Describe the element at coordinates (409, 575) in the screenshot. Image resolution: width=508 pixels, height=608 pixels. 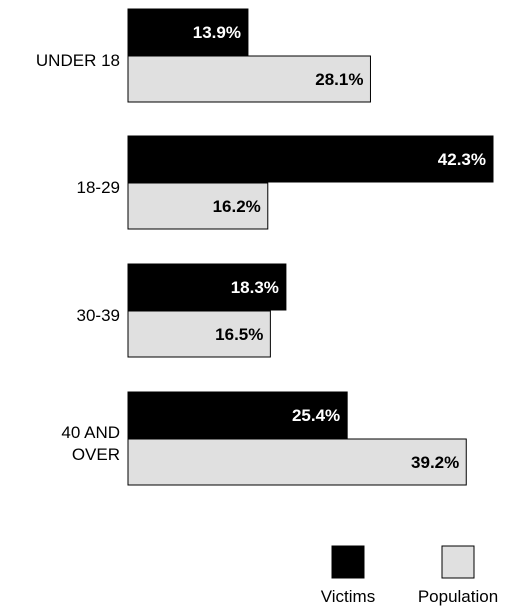
I see `legend: Victims Population` at that location.